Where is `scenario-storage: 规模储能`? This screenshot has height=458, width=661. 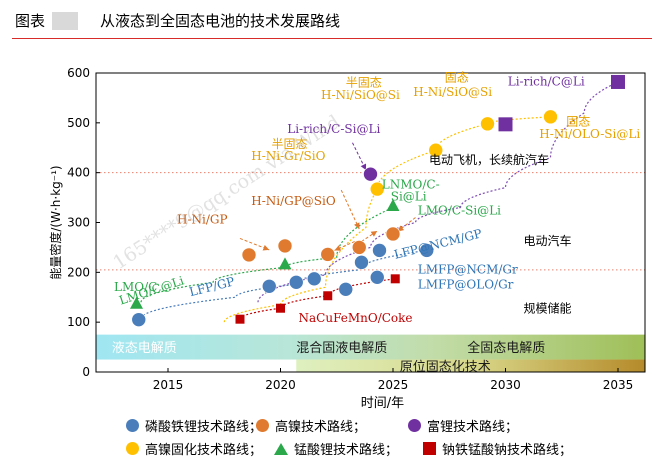
scenario-storage: 规模储能 is located at coordinates (548, 308).